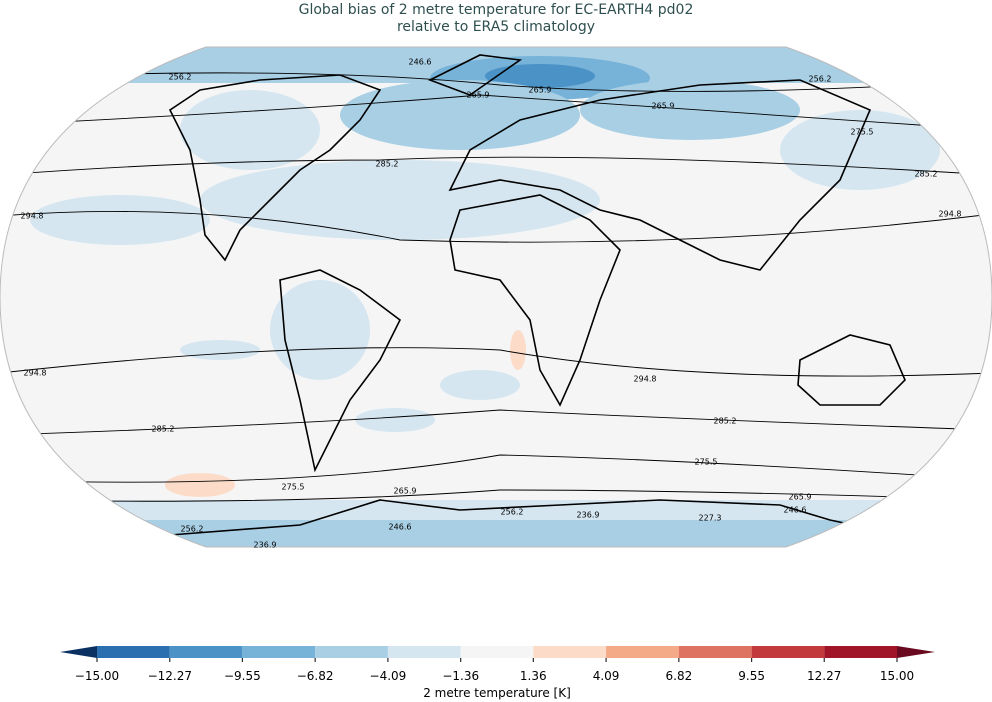 Image resolution: width=992 pixels, height=702 pixels. What do you see at coordinates (710, 518) in the screenshot?
I see `contour-label: 227.3` at bounding box center [710, 518].